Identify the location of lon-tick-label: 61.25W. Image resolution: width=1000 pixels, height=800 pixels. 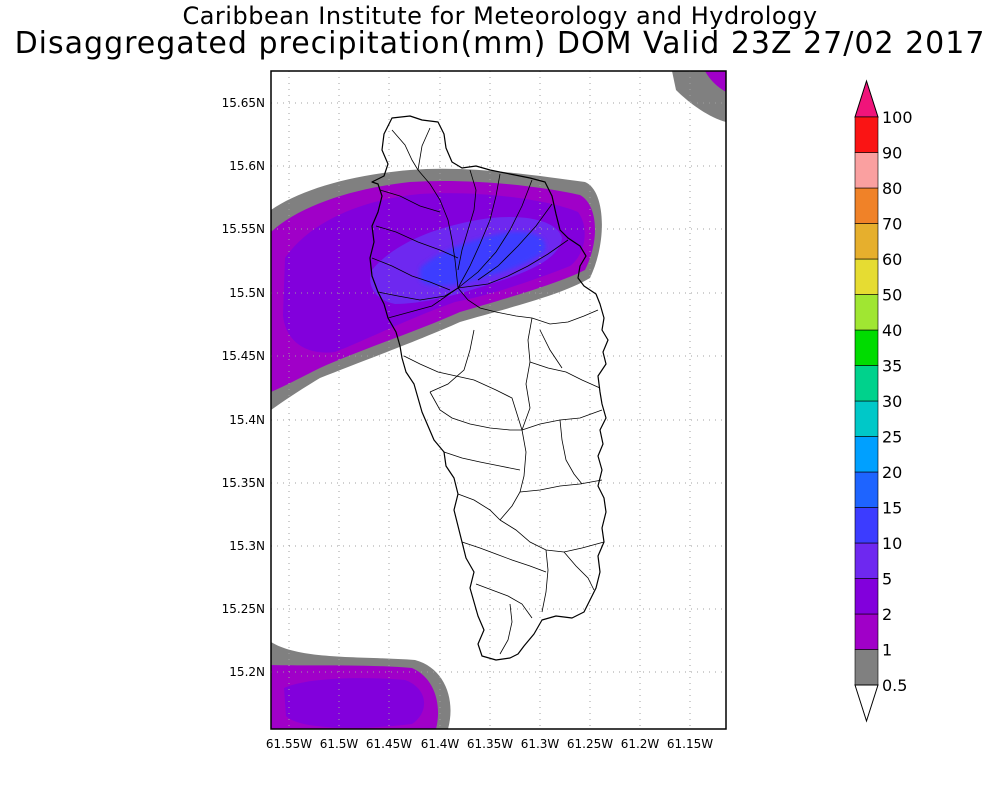
(590, 744).